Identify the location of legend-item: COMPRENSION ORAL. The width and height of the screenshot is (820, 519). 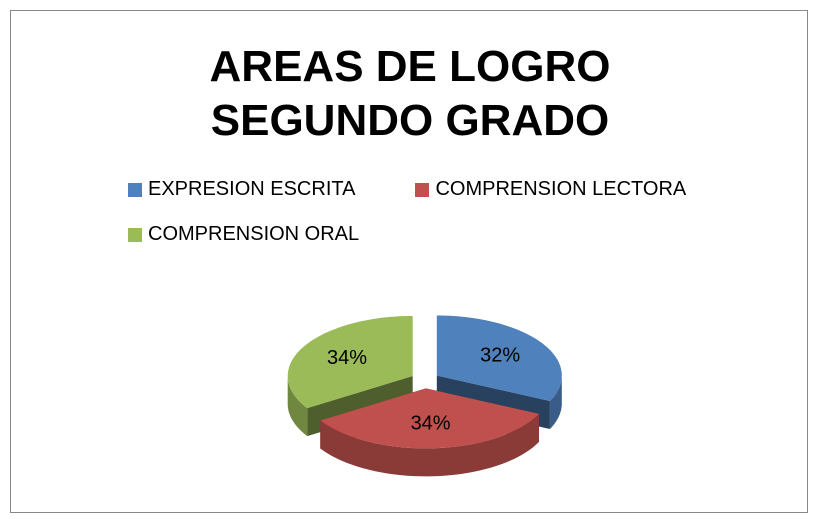
(243, 234).